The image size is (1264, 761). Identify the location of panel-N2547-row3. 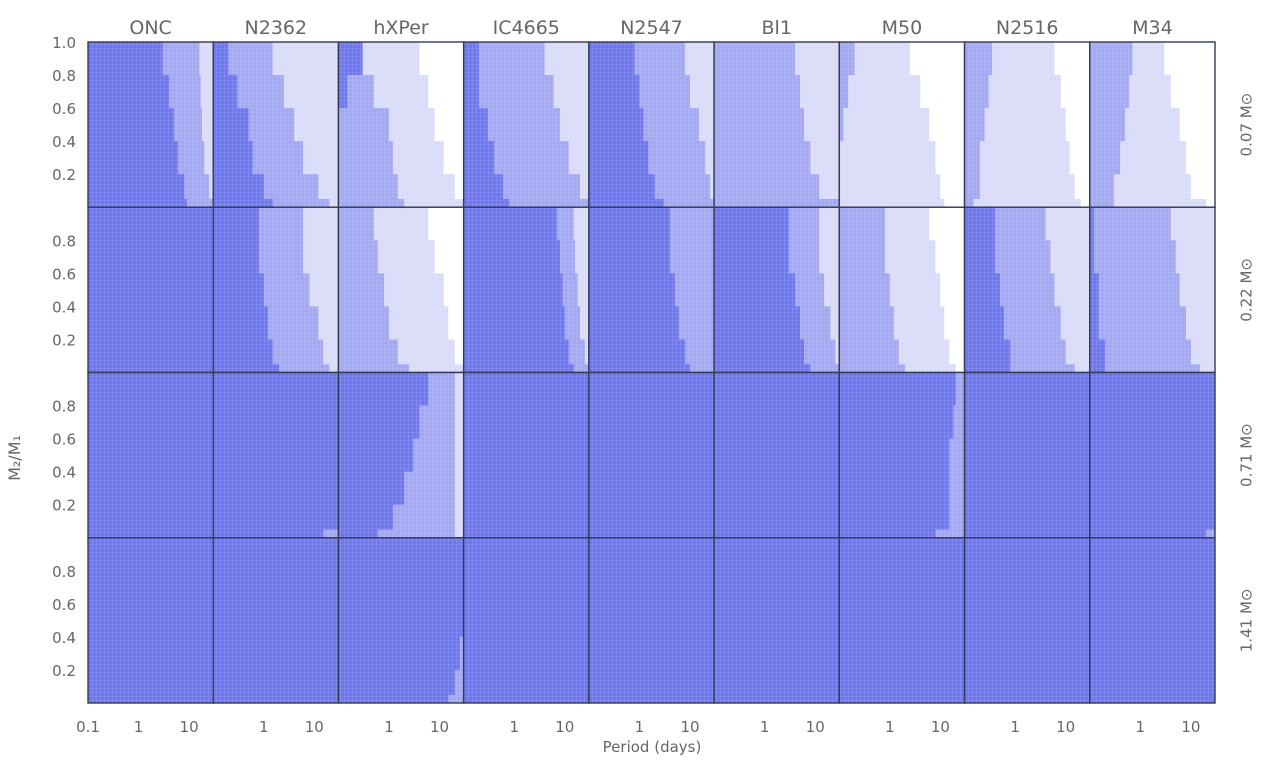
(651, 455).